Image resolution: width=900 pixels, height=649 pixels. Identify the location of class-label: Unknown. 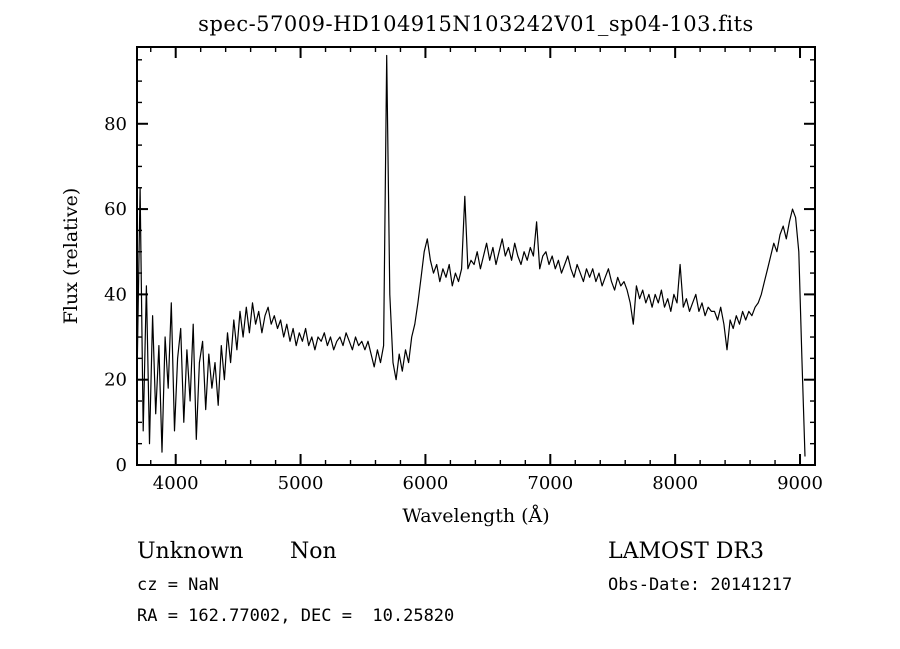
(190, 551).